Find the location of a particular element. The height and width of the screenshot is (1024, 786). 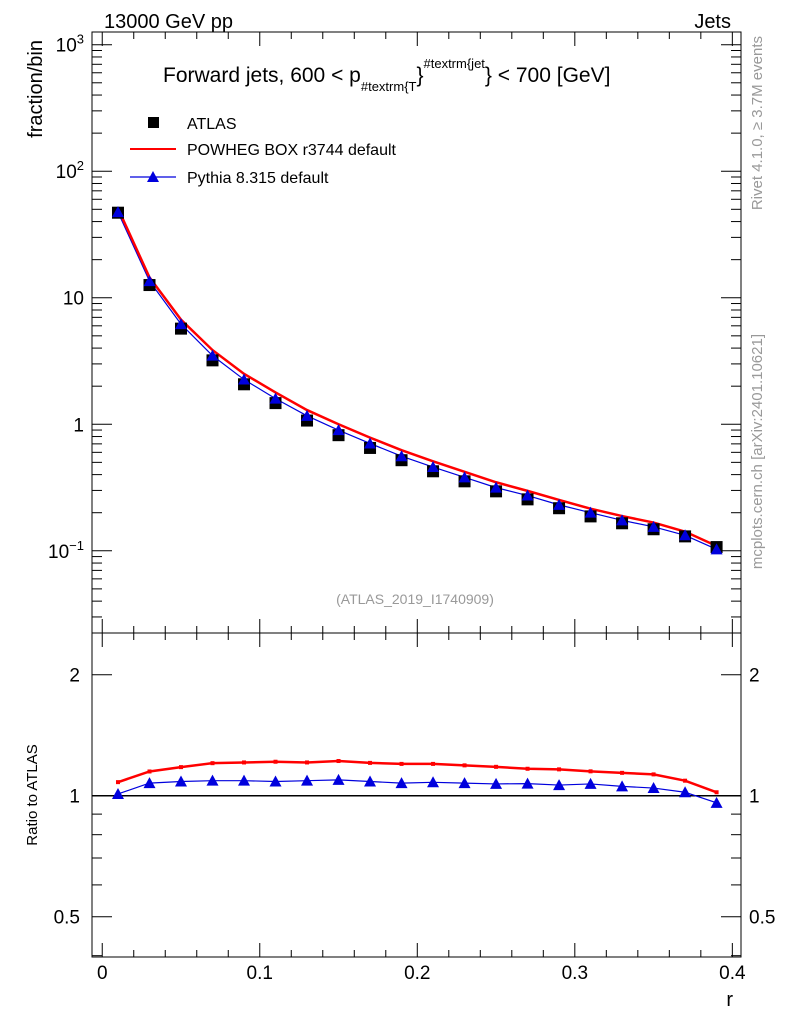

header-left: 13000 GeV pp is located at coordinates (168, 22).